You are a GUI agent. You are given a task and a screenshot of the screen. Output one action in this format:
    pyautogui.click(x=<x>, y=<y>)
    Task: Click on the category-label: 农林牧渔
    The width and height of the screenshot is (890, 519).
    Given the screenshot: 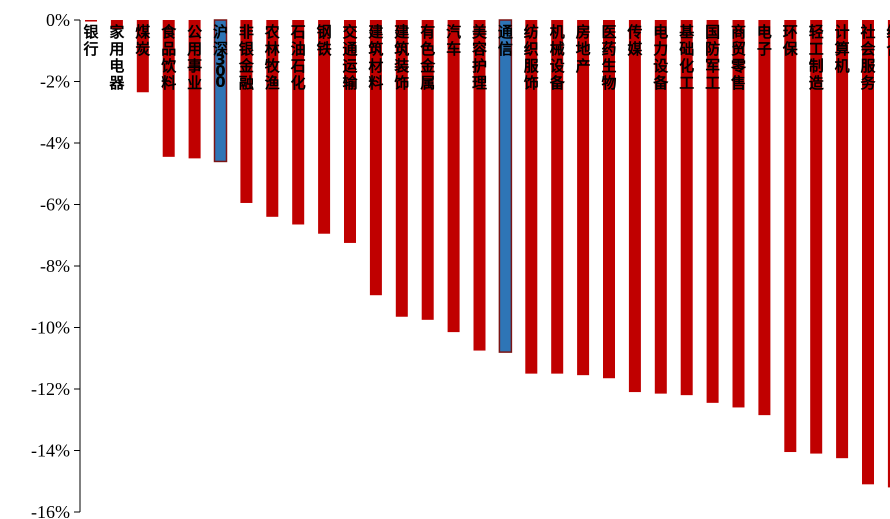 What is the action you would take?
    pyautogui.click(x=272, y=57)
    